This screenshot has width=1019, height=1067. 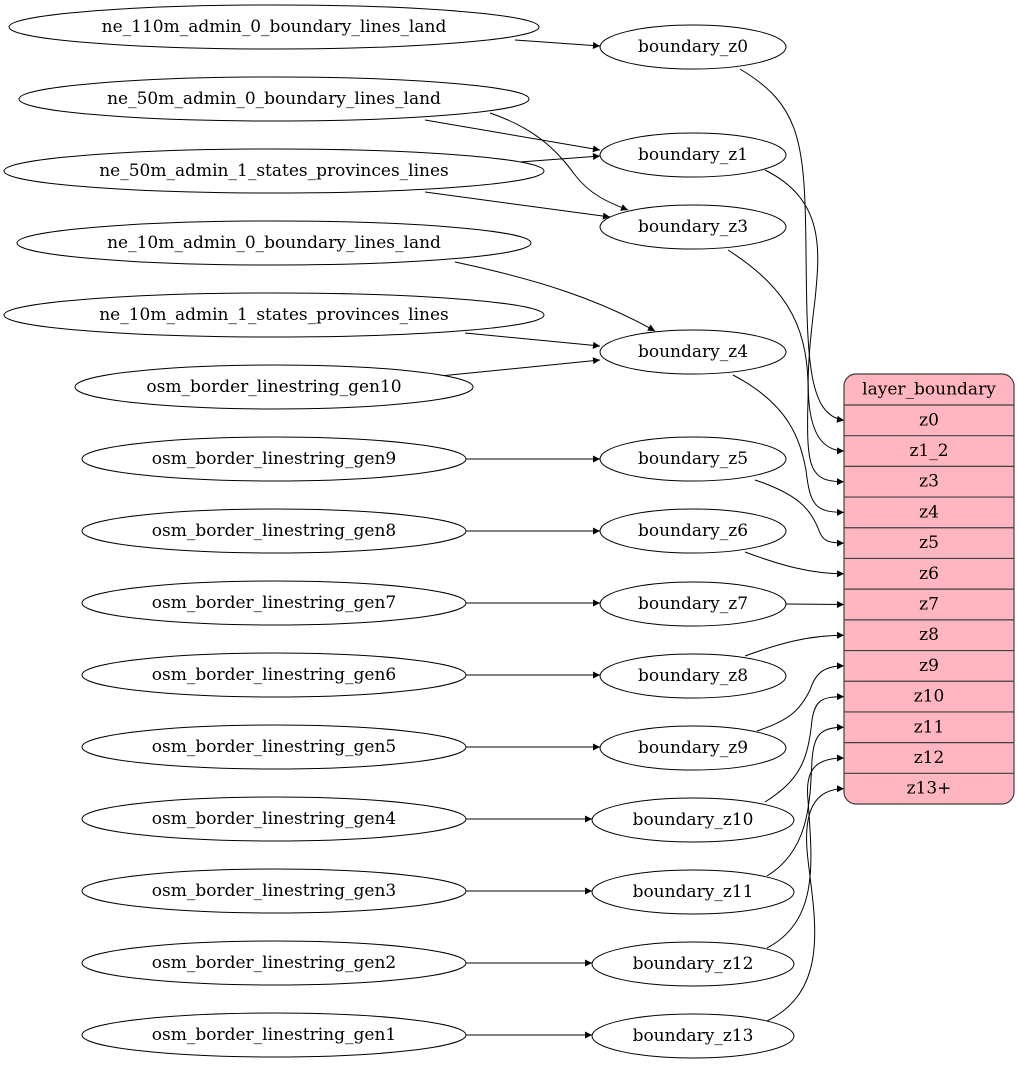 I want to click on source-node: osm_border_linestring_gen1, so click(x=274, y=1035).